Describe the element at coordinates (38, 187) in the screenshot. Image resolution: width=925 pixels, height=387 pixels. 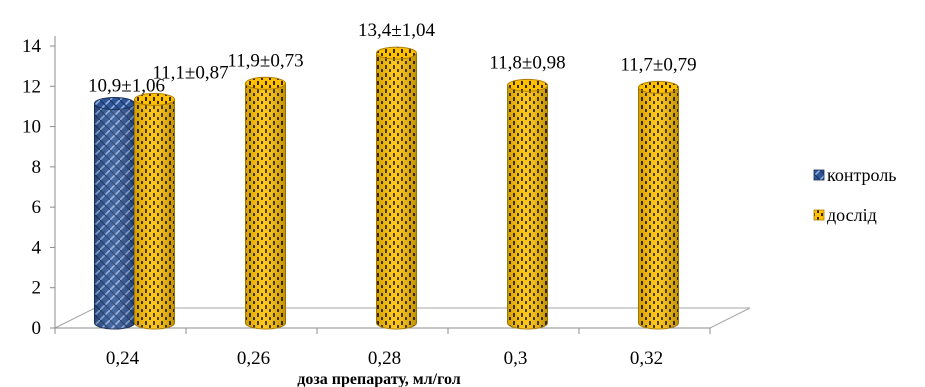
I see `y-ticks-group: 0 2 4 6 8 10 12 14` at that location.